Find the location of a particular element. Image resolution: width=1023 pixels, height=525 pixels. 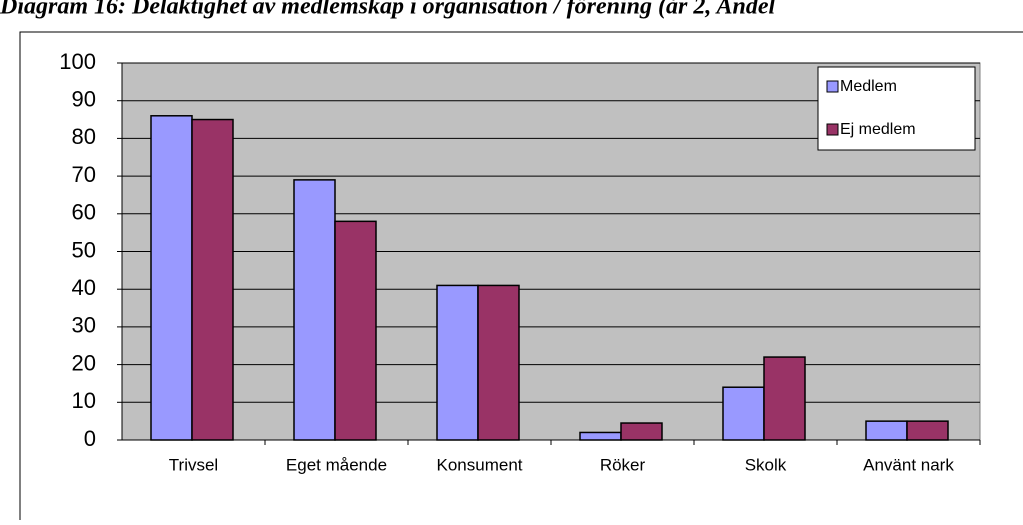

y-tick-label: 60 is located at coordinates (84, 212).